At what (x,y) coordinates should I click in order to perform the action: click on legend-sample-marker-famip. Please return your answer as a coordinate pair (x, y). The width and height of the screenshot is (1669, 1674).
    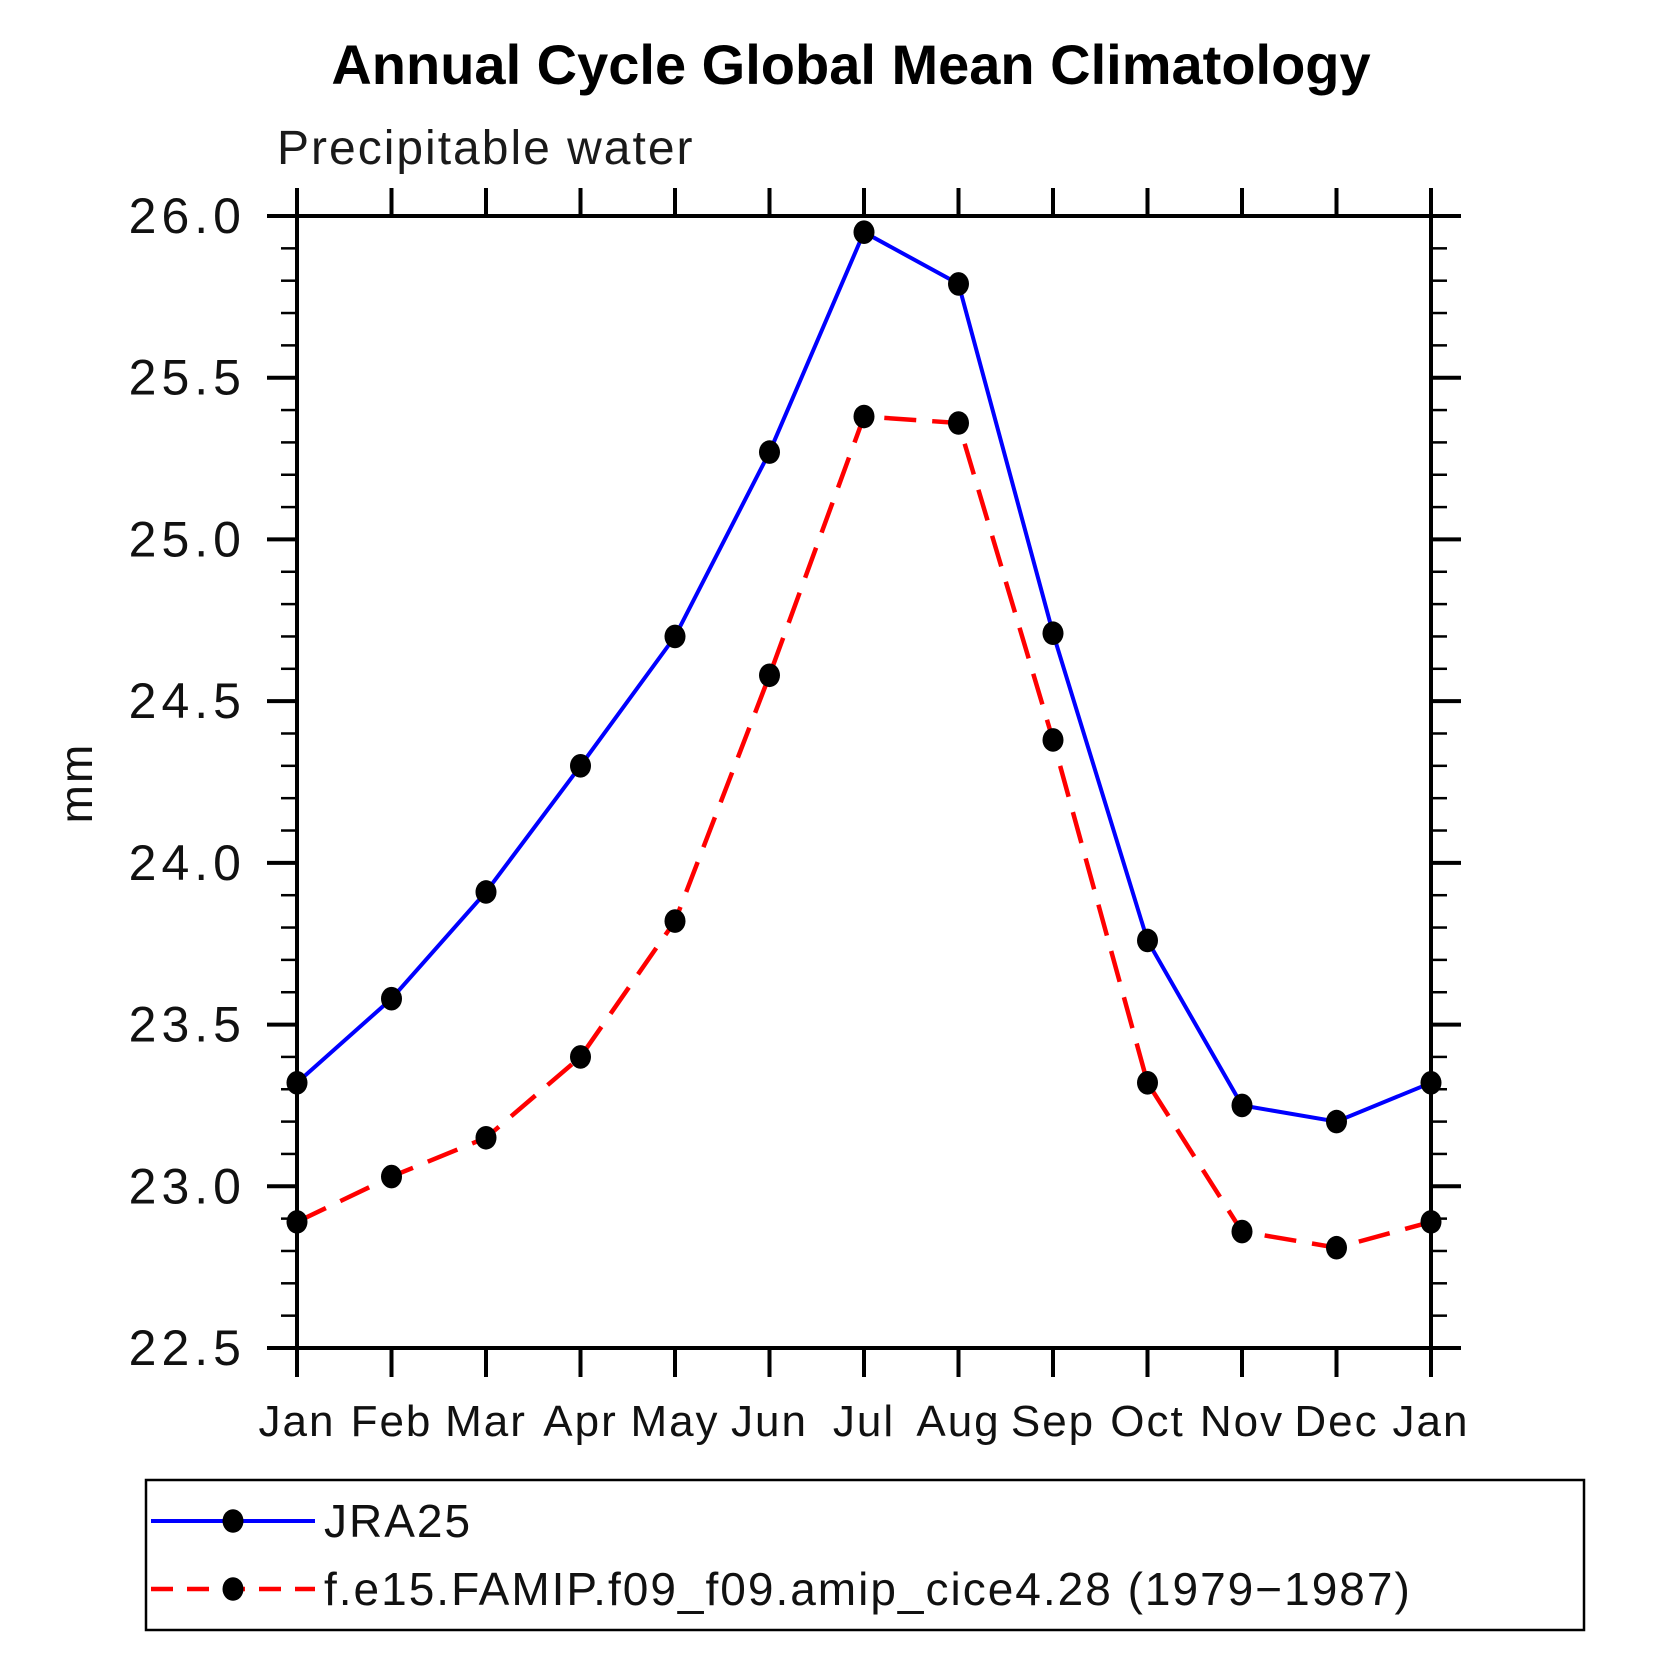
    Looking at the image, I should click on (233, 1589).